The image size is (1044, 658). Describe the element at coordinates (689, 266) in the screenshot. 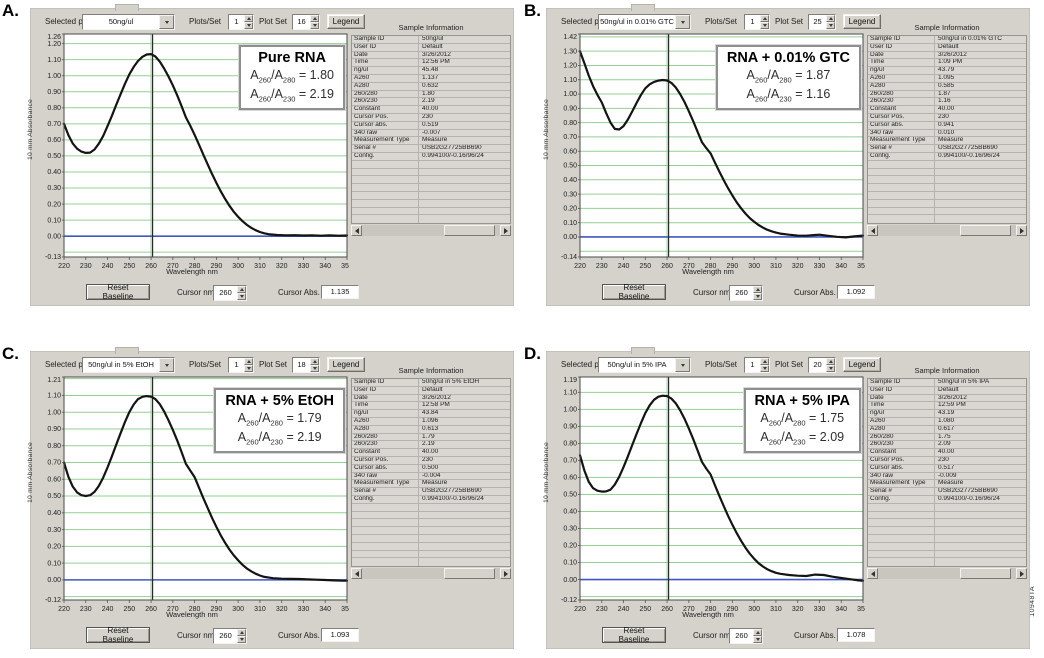

I see `x-tick-label: 270` at that location.